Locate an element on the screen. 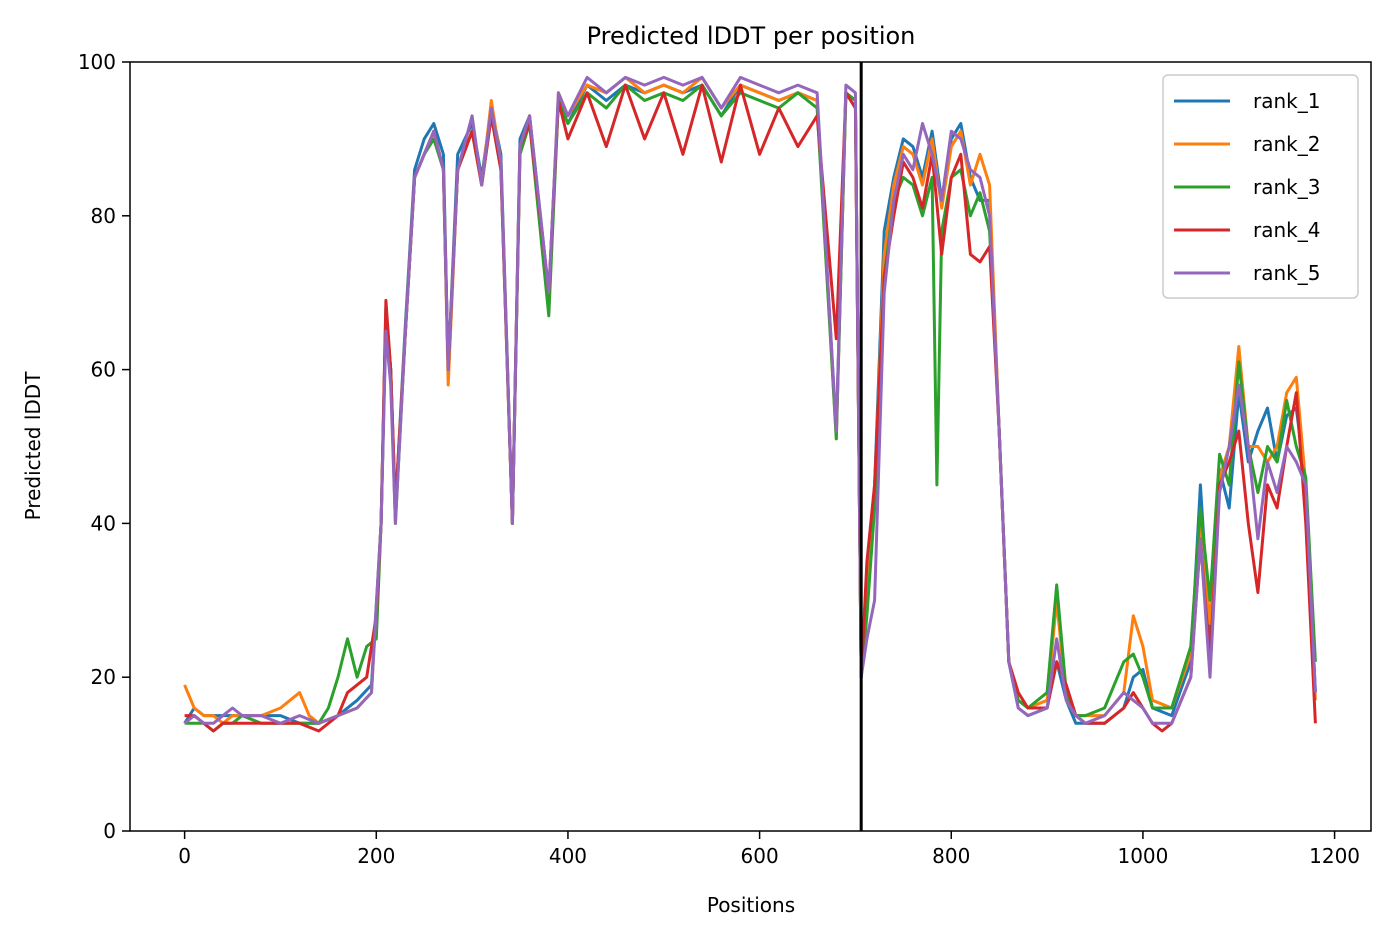 The width and height of the screenshot is (1391, 939). x-axis: 0 200 400 600 800 1000 1200 is located at coordinates (769, 849).